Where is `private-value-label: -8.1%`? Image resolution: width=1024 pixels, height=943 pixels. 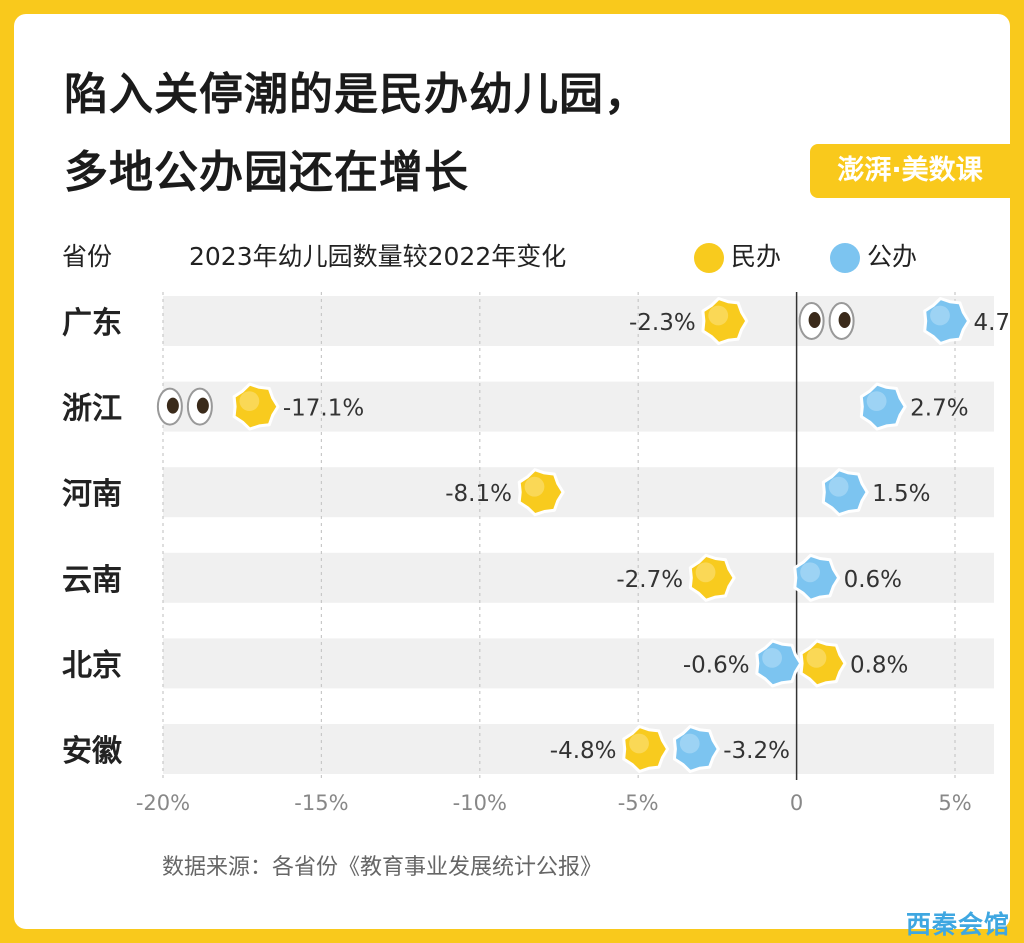
private-value-label: -8.1% is located at coordinates (478, 494).